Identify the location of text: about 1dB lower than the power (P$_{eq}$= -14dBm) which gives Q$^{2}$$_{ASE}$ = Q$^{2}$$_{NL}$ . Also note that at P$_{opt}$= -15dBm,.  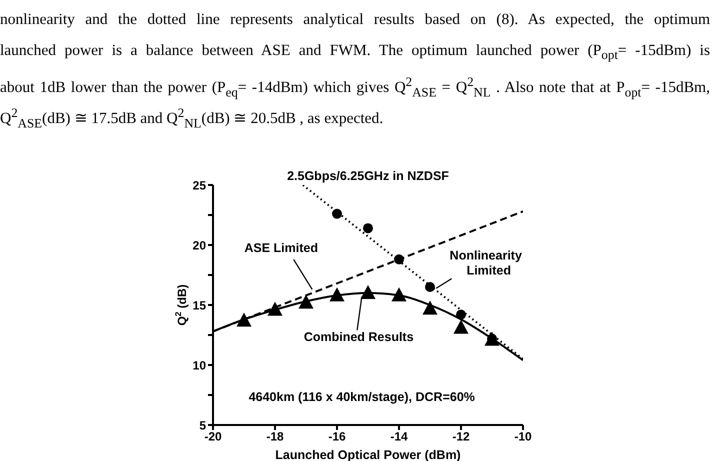
(355, 87).